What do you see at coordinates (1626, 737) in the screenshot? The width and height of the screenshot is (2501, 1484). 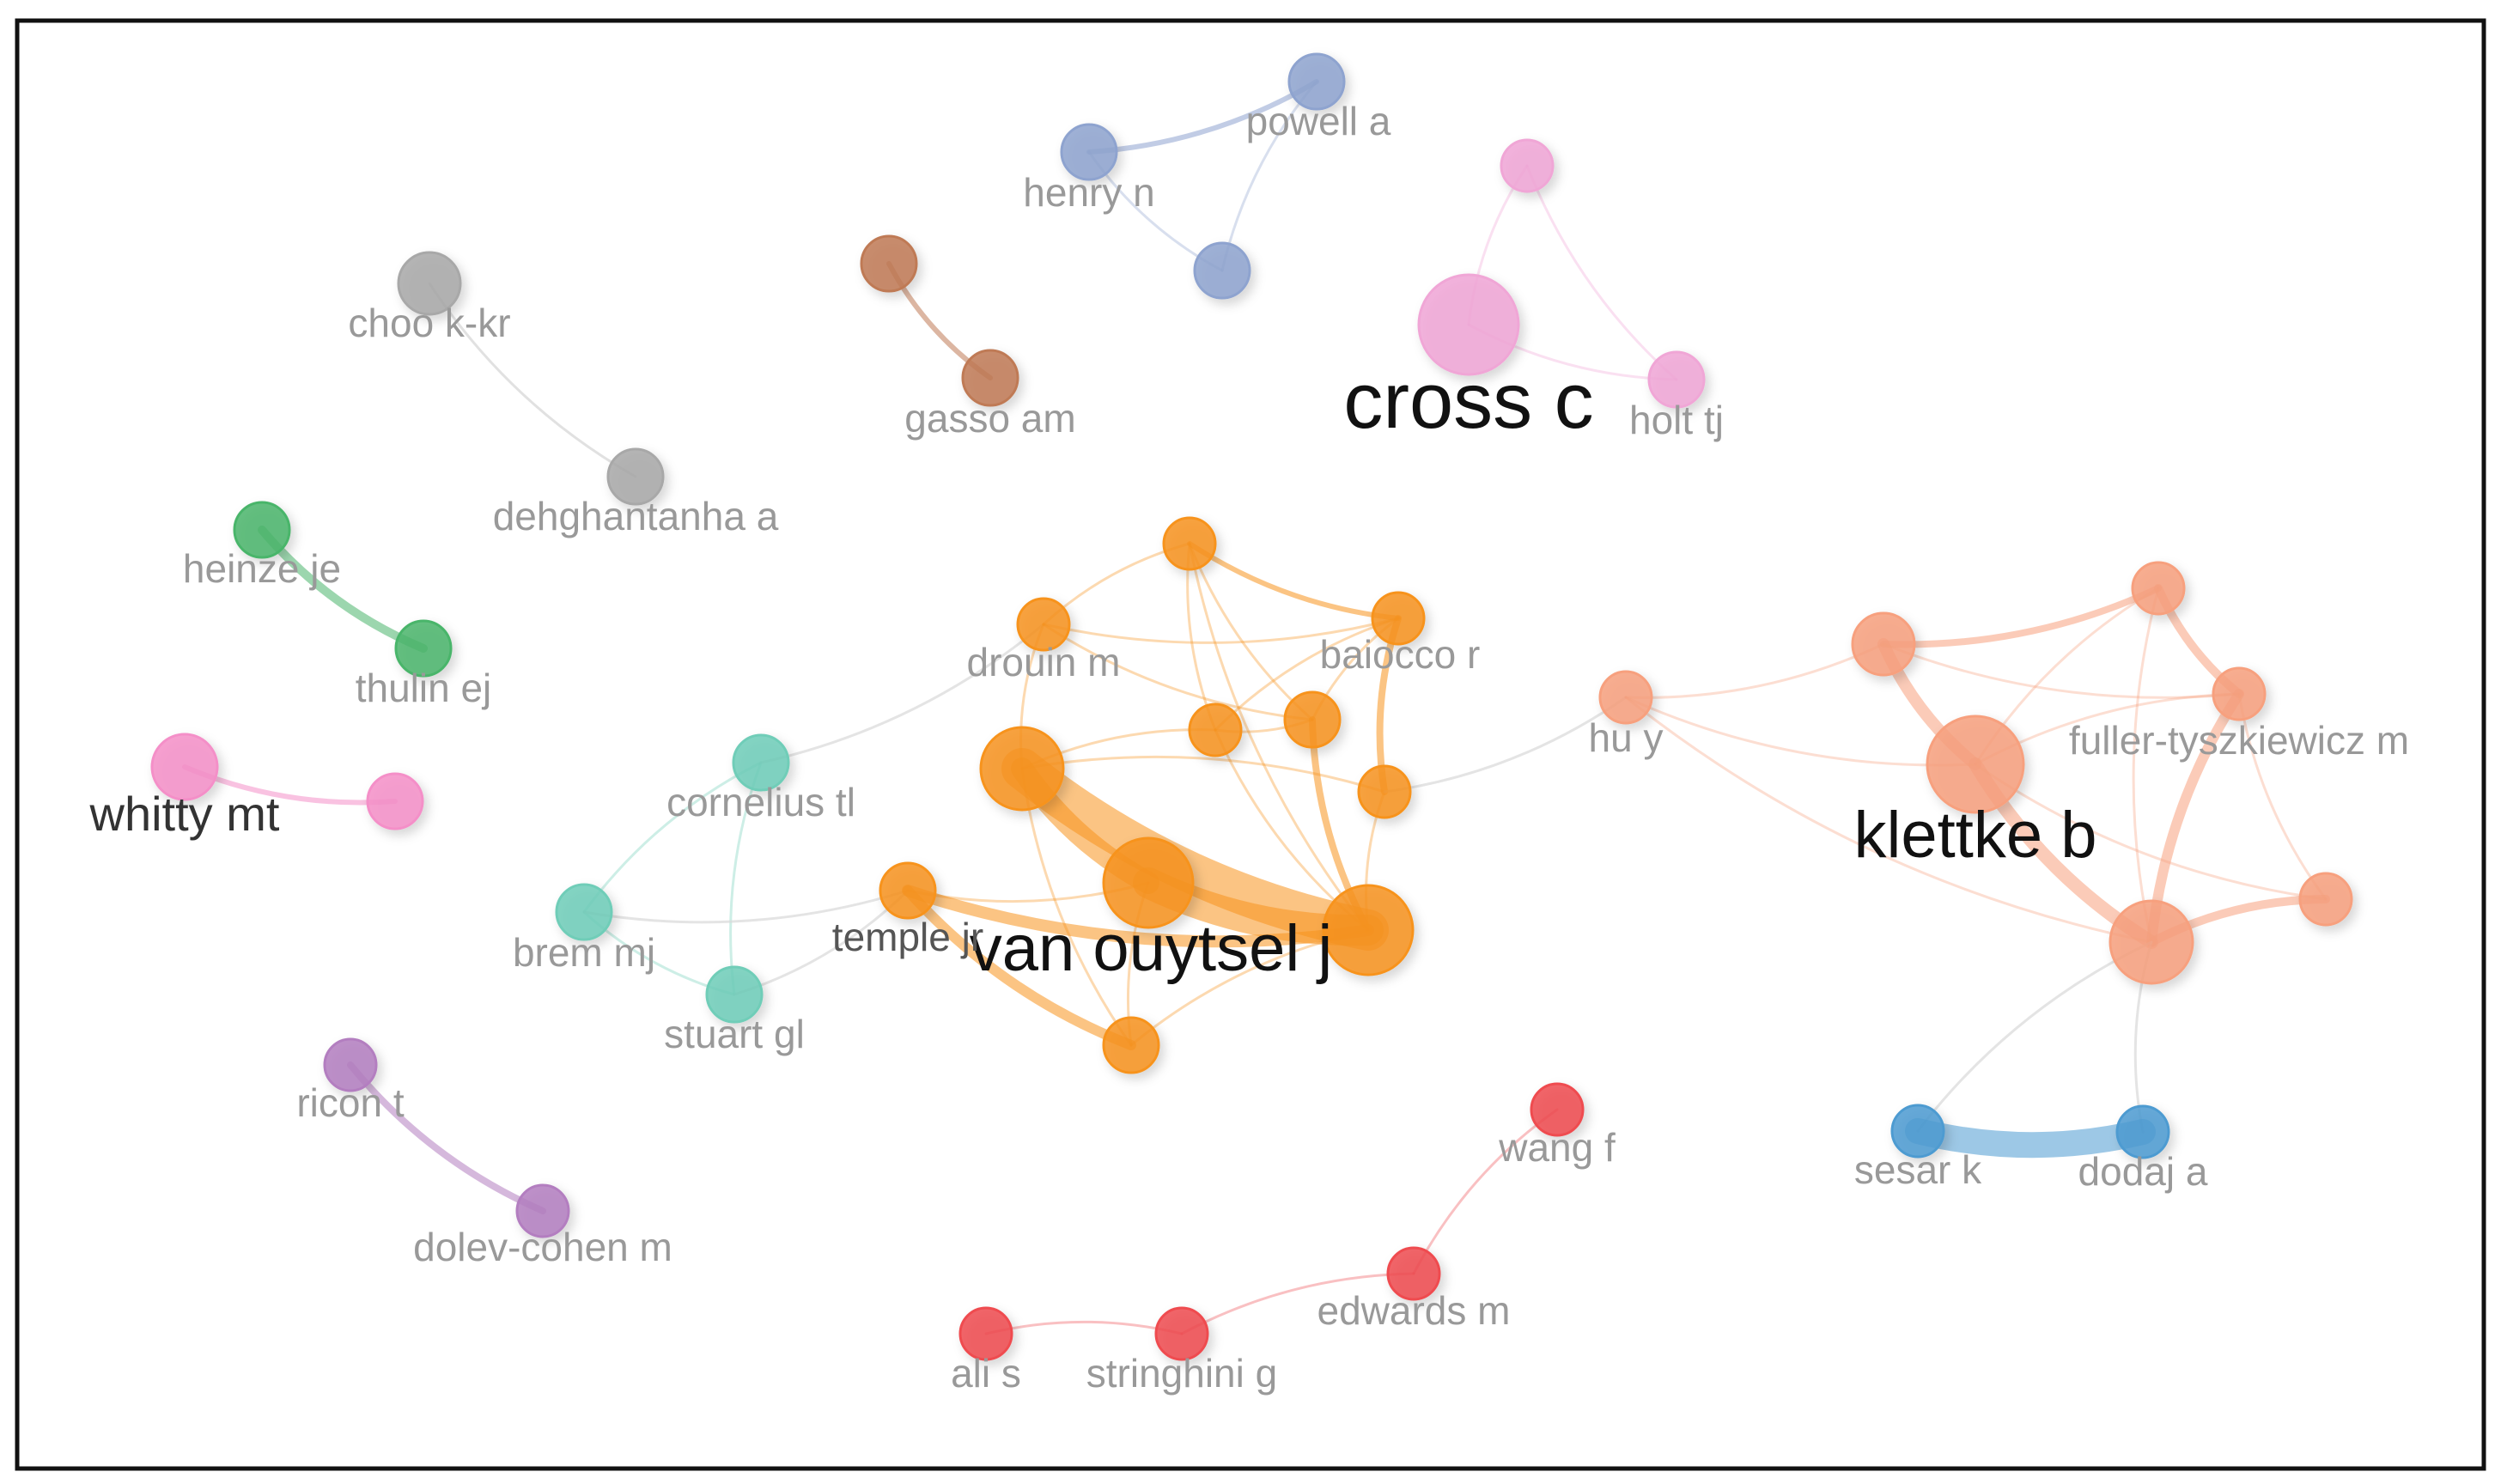 I see `node-label-huy: hu y` at bounding box center [1626, 737].